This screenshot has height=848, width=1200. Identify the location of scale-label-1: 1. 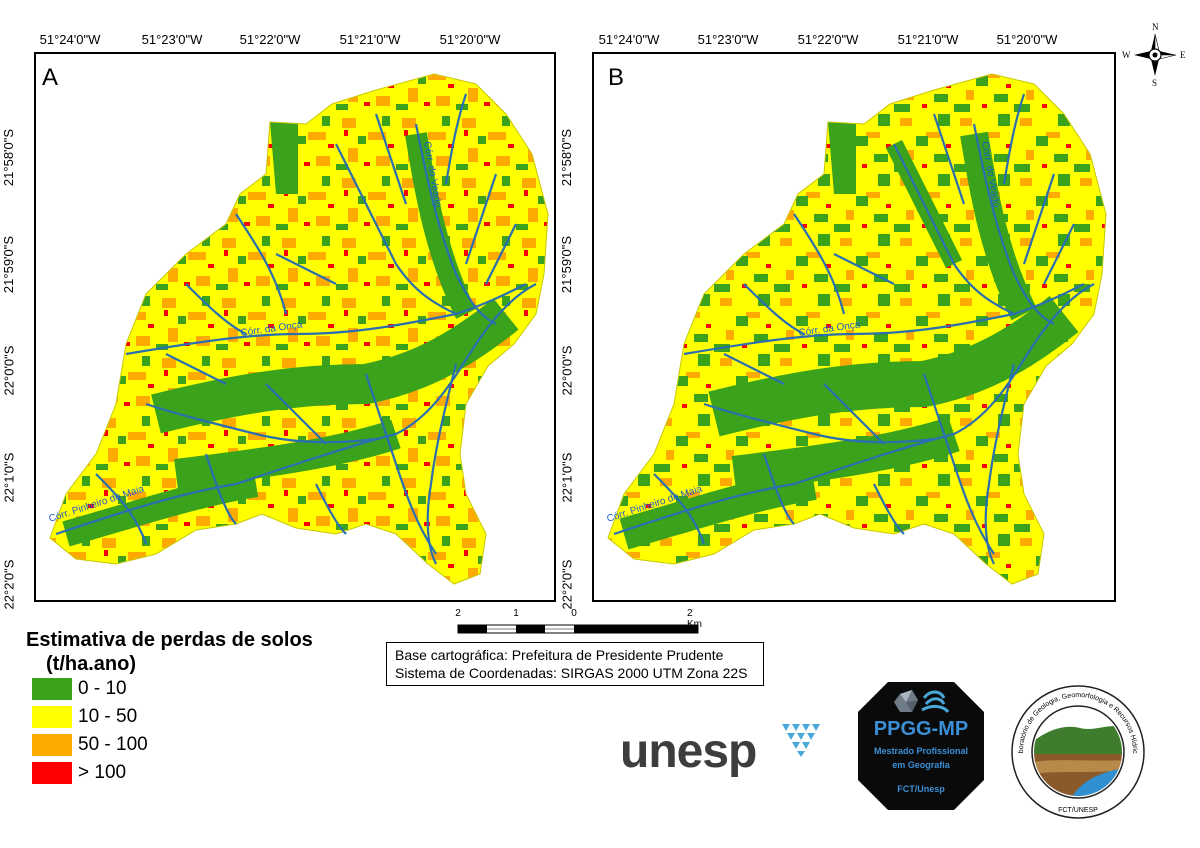
(516, 613).